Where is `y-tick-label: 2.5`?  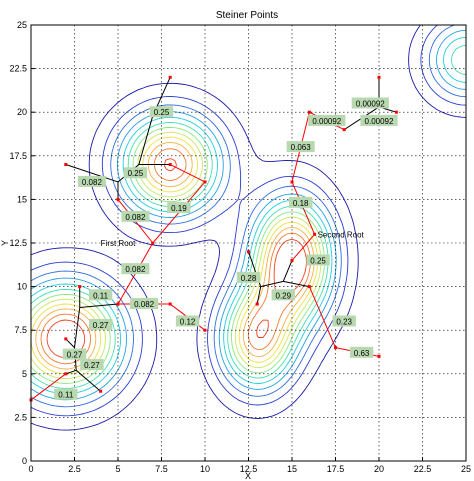
y-tick-label: 2.5 is located at coordinates (20, 417).